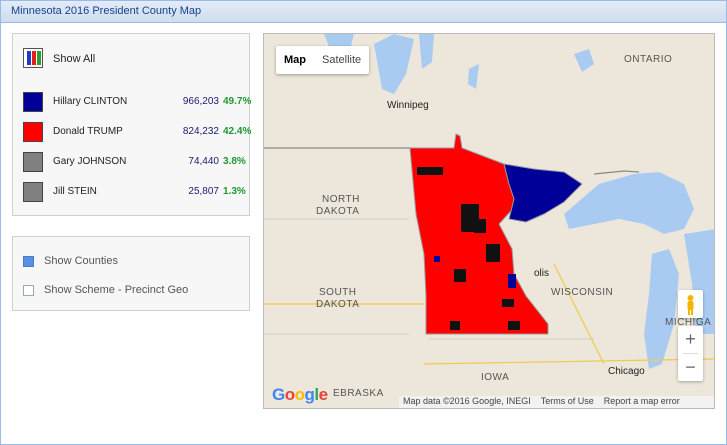  Describe the element at coordinates (88, 131) in the screenshot. I see `candidate-name: Donald TRUMP` at that location.